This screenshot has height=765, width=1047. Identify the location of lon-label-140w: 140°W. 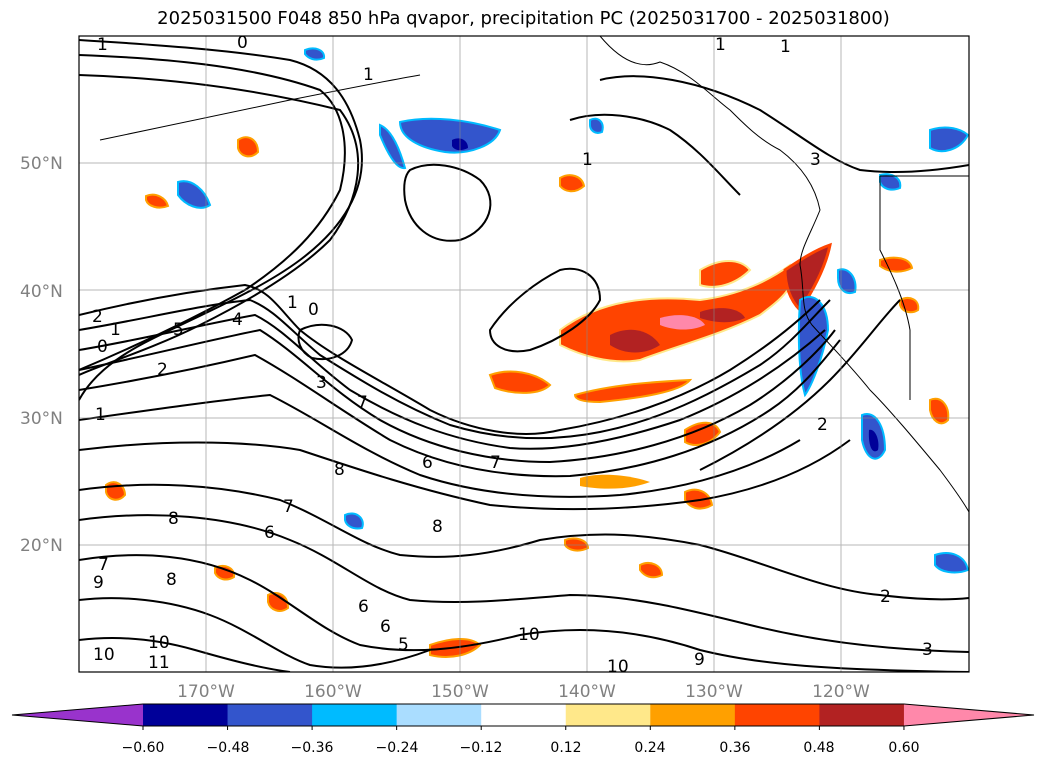
(587, 692).